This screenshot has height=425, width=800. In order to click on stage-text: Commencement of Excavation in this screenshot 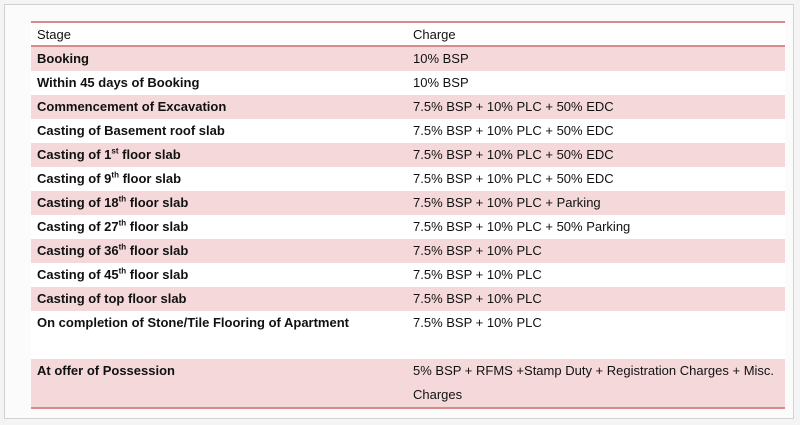, I will do `click(132, 106)`.